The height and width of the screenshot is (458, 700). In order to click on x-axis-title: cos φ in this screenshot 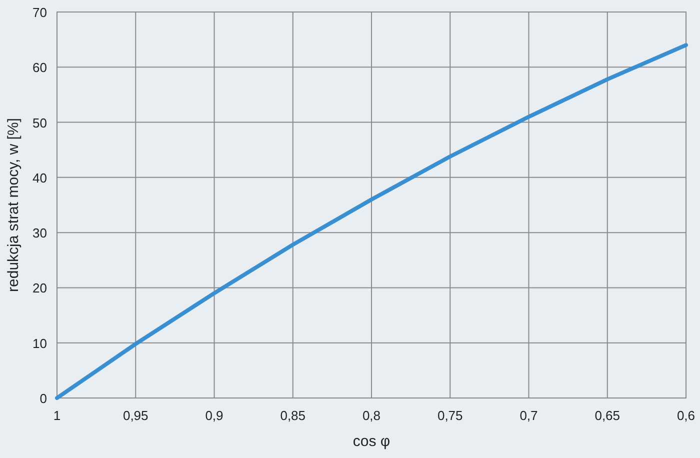, I will do `click(371, 441)`.